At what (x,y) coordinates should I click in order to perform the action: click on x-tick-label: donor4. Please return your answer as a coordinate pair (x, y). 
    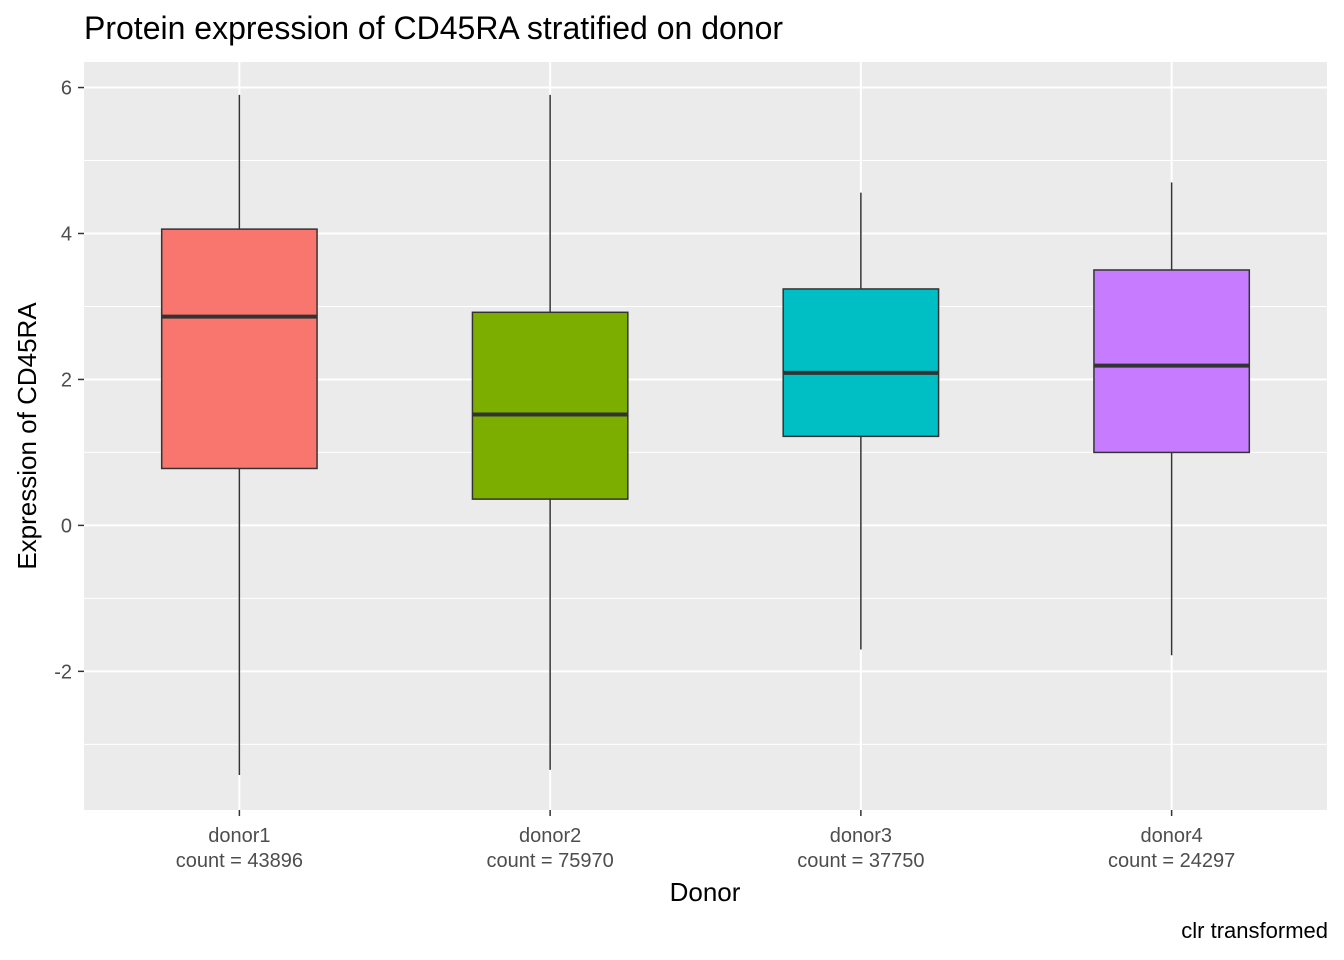
    Looking at the image, I should click on (1171, 836).